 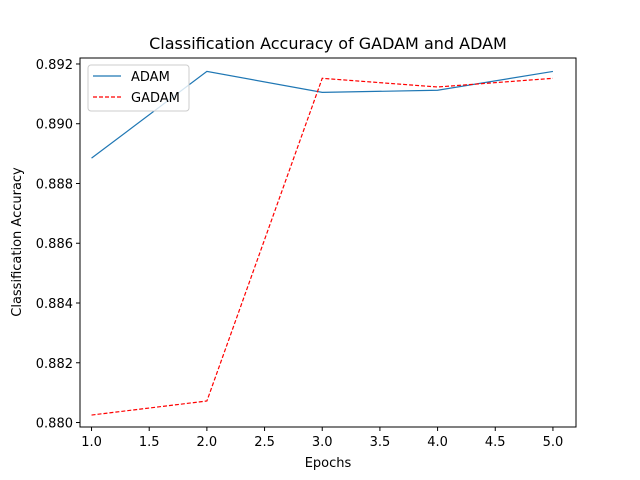 I want to click on y-tick-label: 0.890, so click(x=54, y=125).